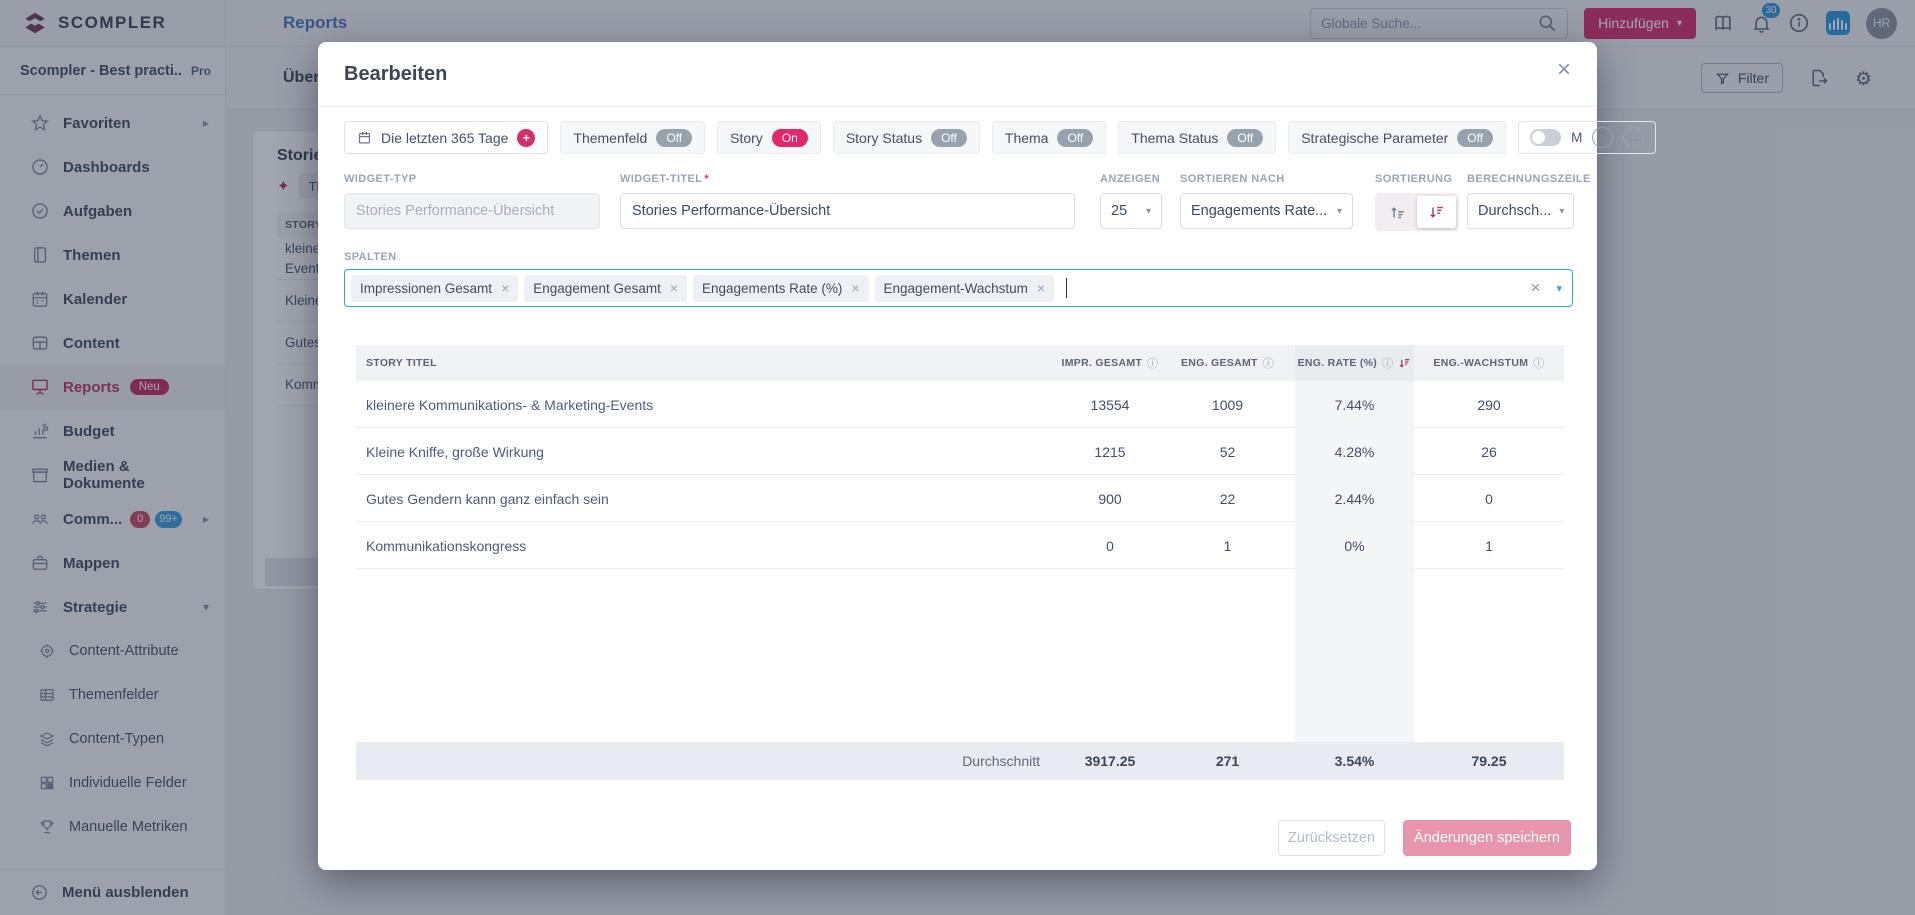  I want to click on sidebar-item-medien-dokumente: Medien & Dokumente, so click(112, 475).